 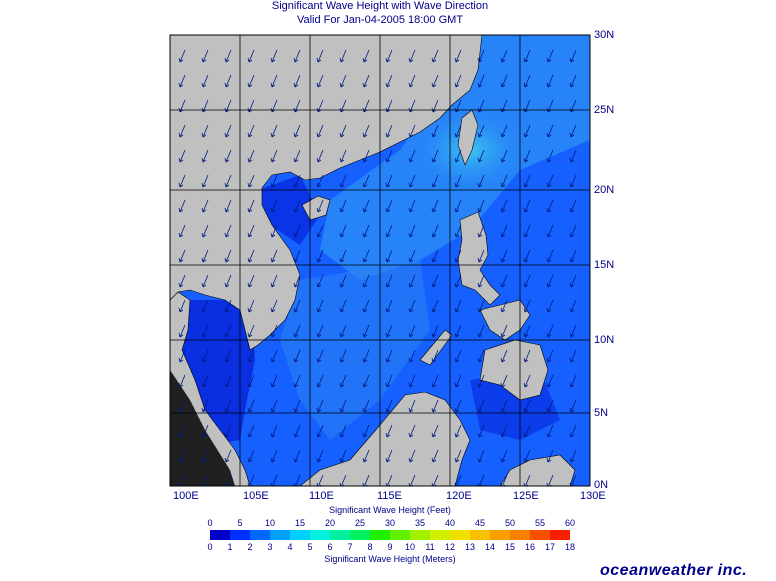 I want to click on colorbar-meter-tick: 16, so click(x=530, y=547).